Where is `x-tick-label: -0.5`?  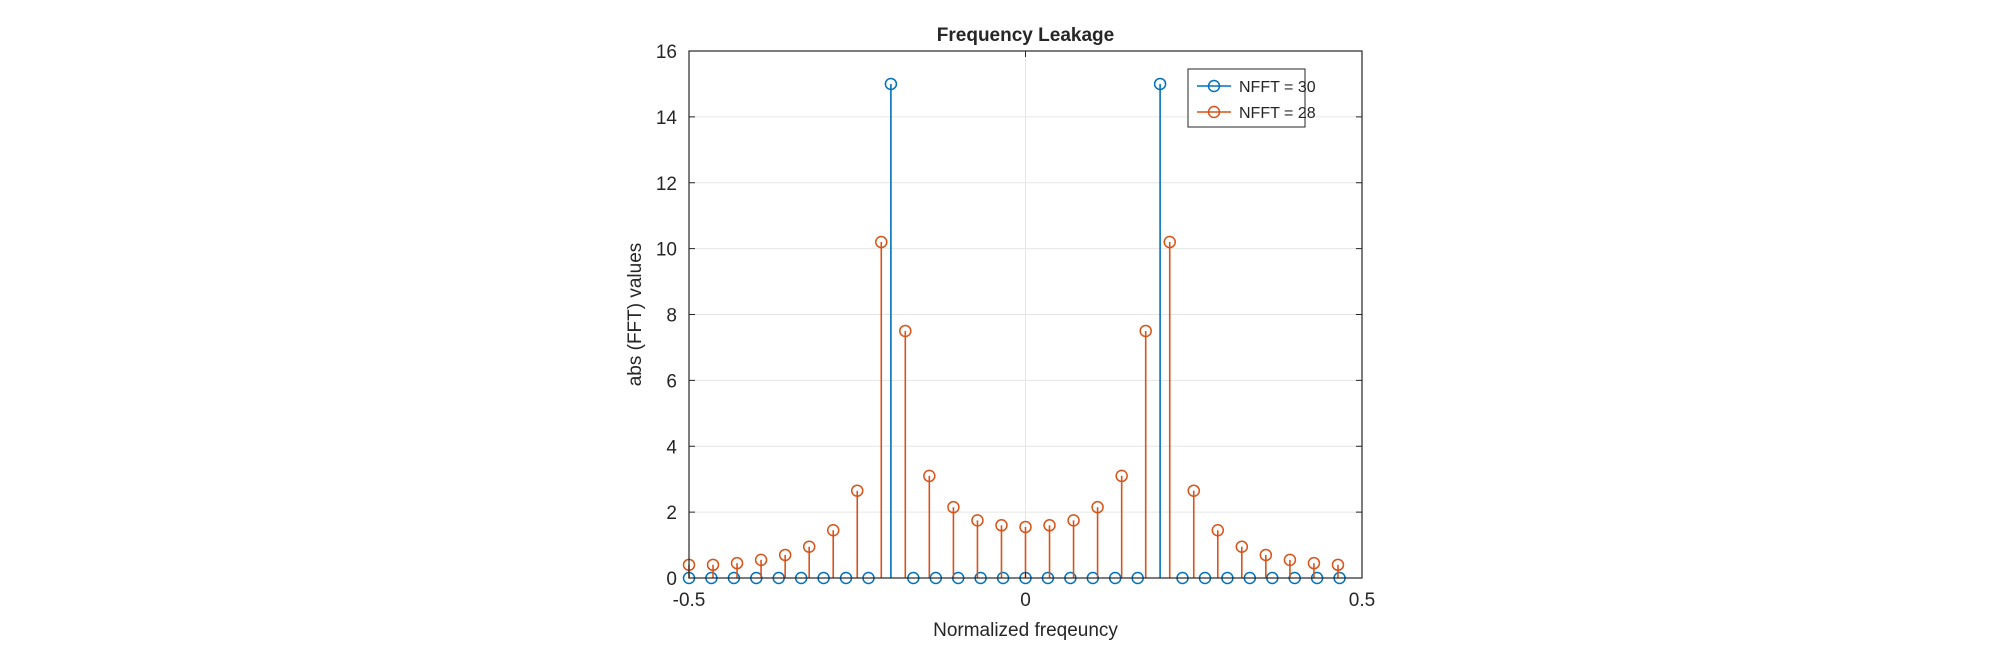 x-tick-label: -0.5 is located at coordinates (689, 600).